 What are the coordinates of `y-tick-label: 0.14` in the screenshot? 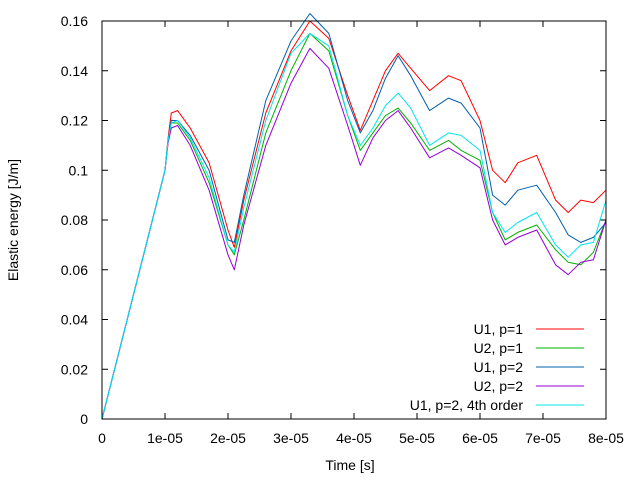 It's located at (74, 71).